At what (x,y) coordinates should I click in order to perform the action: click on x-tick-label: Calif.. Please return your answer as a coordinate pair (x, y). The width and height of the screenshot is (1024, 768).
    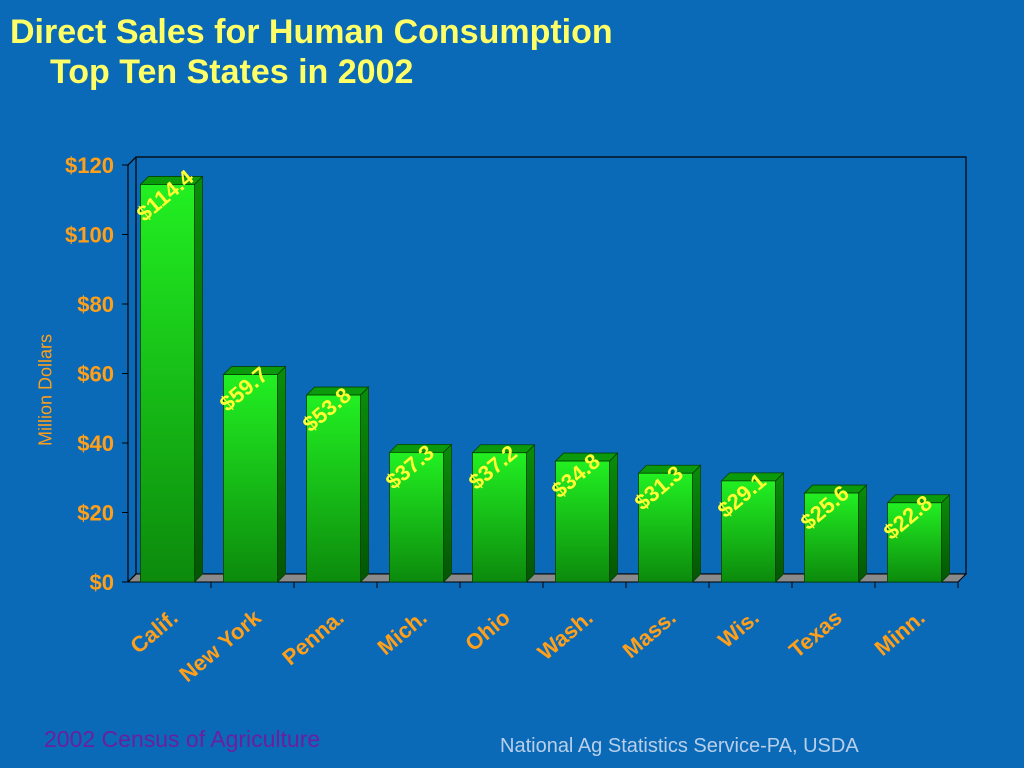
    Looking at the image, I should click on (153, 632).